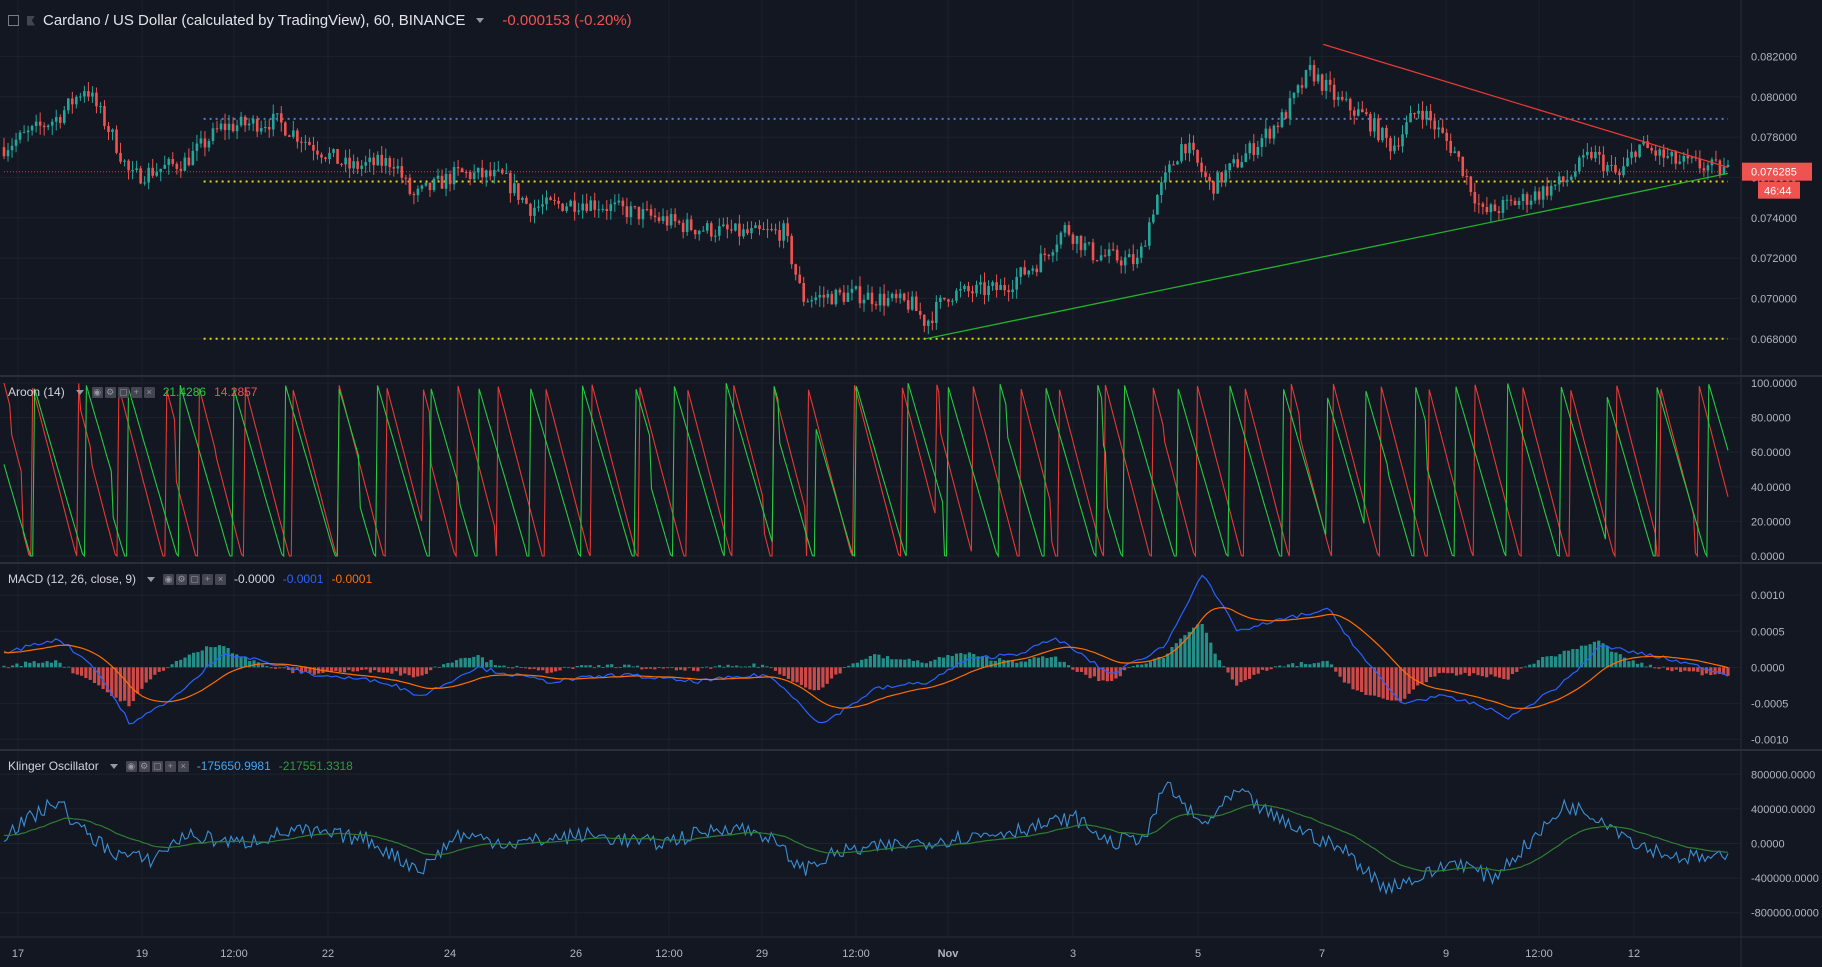 Image resolution: width=1822 pixels, height=967 pixels. I want to click on collapse-icon, so click(13, 20).